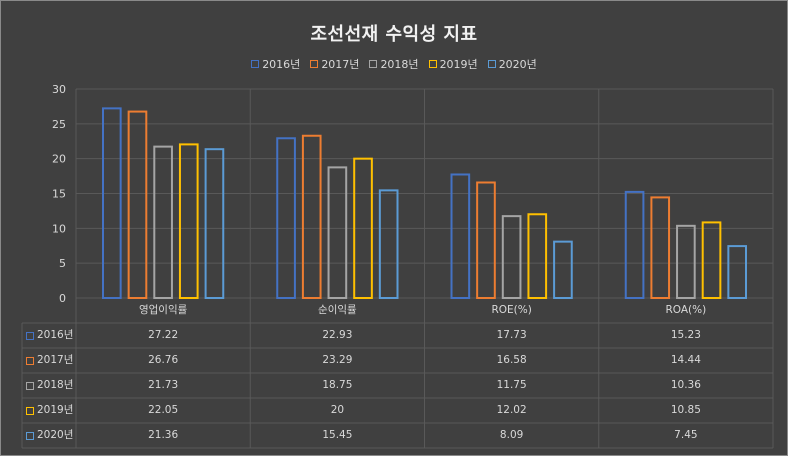  What do you see at coordinates (337, 310) in the screenshot?
I see `x-tick-label: 순이익률` at bounding box center [337, 310].